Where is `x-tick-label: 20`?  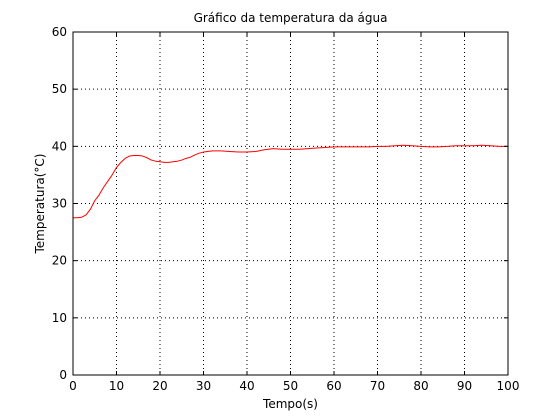 x-tick-label: 20 is located at coordinates (159, 386).